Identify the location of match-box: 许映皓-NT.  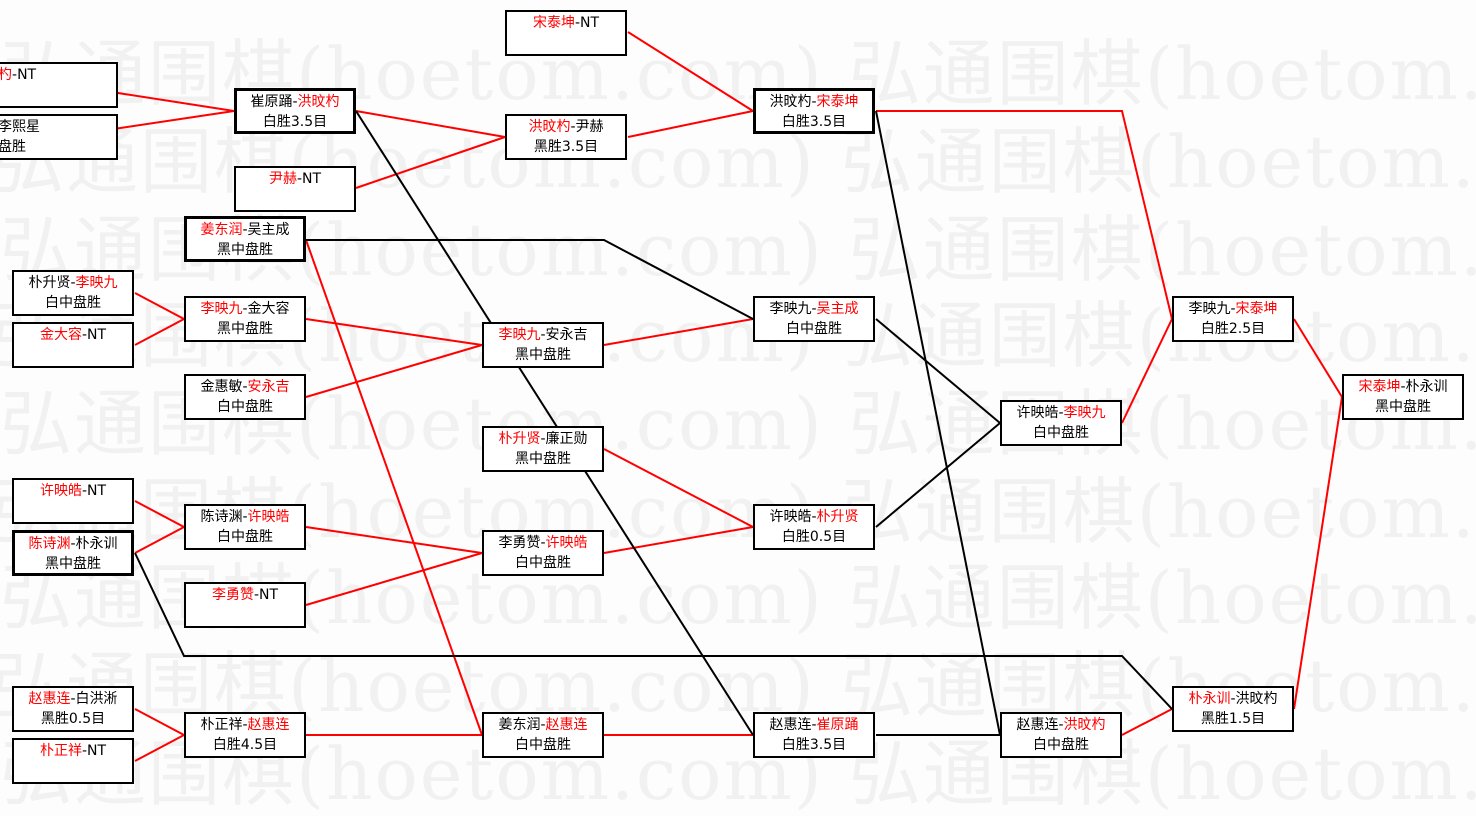
(73, 501).